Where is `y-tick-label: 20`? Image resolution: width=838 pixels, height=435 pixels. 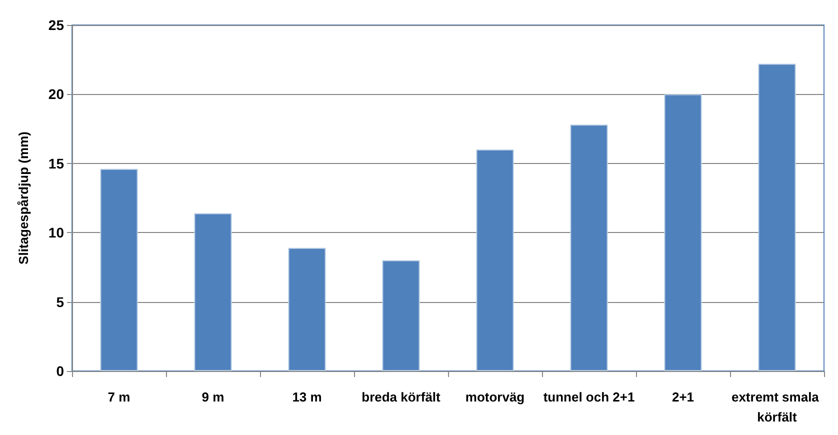
y-tick-label: 20 is located at coordinates (56, 94).